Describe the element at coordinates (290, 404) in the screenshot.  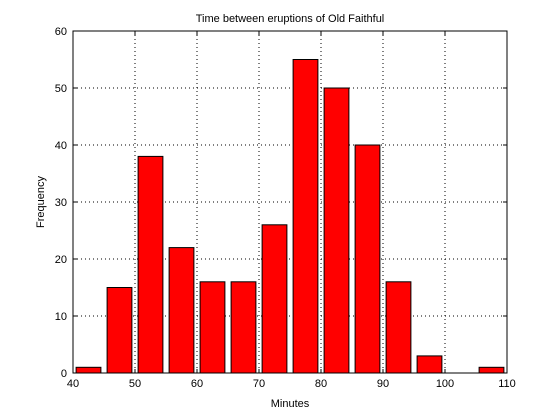
I see `x-axis-label: Minutes` at that location.